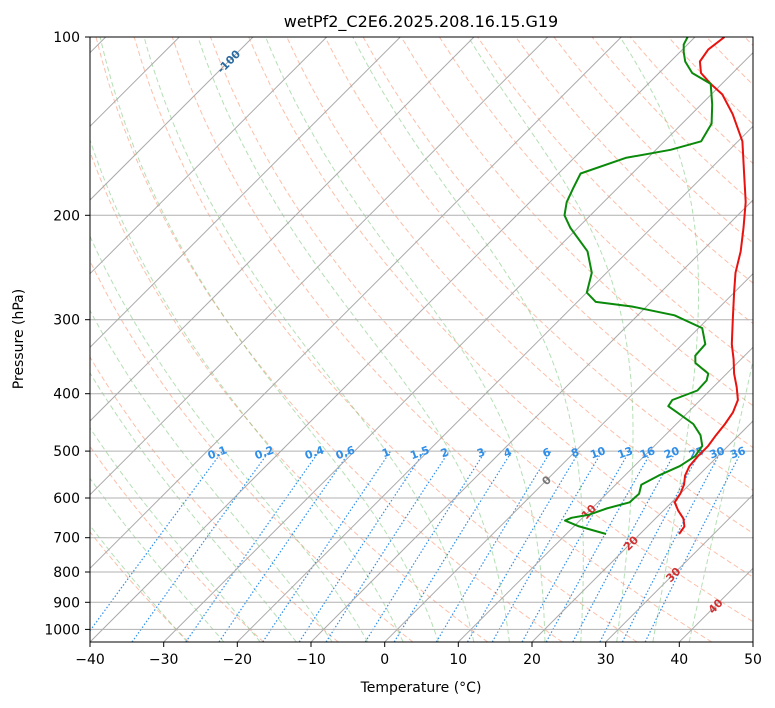 This screenshot has height=708, width=775. Describe the element at coordinates (671, 453) in the screenshot. I see `mixing-ratio-label: 20` at that location.